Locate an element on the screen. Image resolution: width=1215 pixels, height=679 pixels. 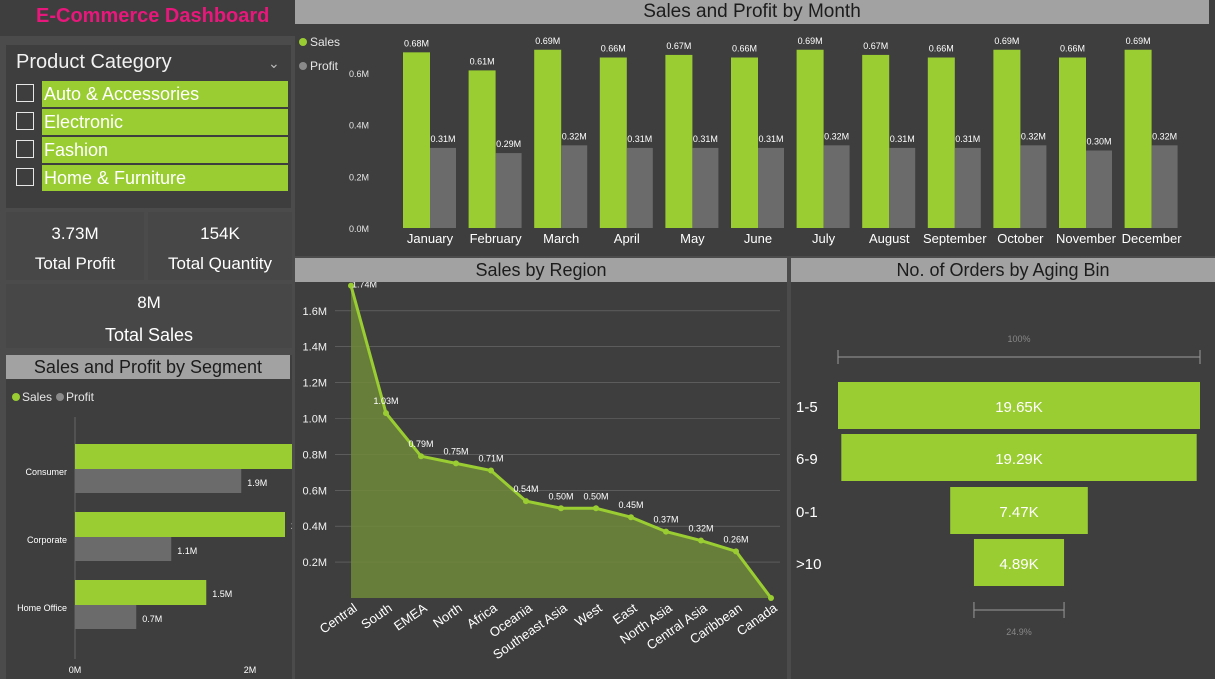
funnel-category-label: 0-1 is located at coordinates (807, 512).